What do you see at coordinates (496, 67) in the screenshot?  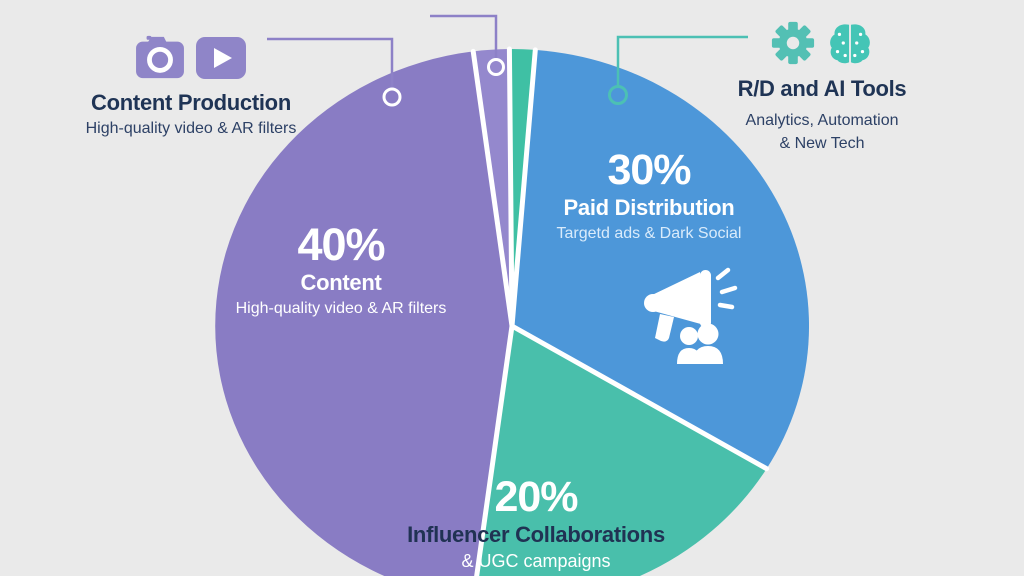 I see `marker-dot-production-sliver` at bounding box center [496, 67].